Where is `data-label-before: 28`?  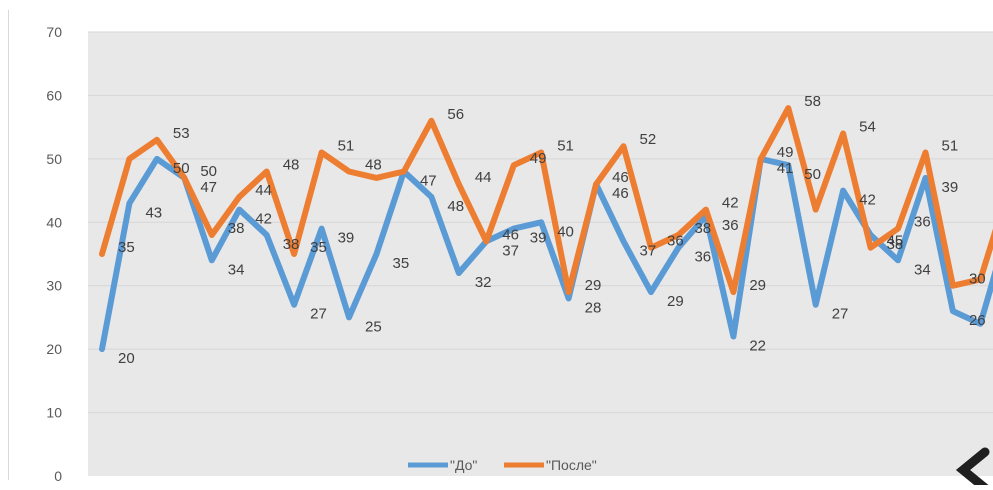 data-label-before: 28 is located at coordinates (593, 307).